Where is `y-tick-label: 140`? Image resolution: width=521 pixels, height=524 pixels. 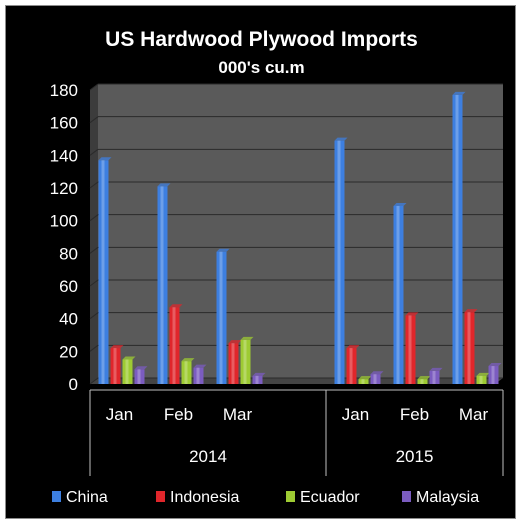 y-tick-label: 140 is located at coordinates (64, 155).